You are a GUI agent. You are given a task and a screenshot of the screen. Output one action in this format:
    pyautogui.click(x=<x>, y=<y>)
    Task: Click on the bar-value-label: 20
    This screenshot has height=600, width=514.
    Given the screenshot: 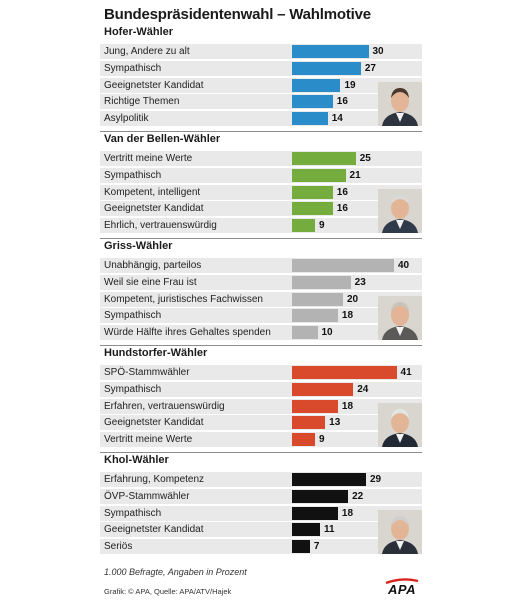 What is the action you would take?
    pyautogui.click(x=353, y=299)
    